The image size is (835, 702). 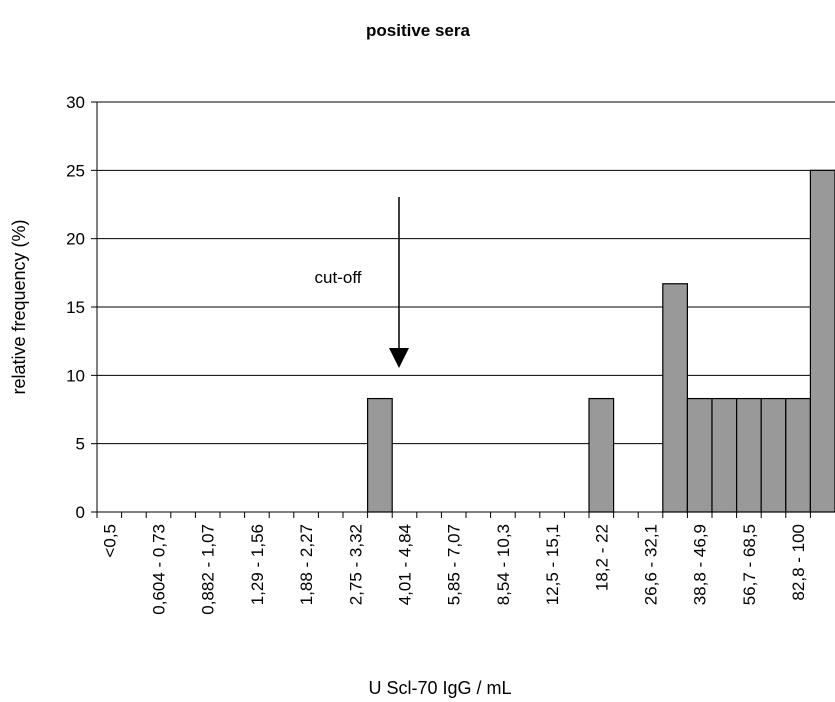 I want to click on y-tick-label: 30, so click(x=75, y=102).